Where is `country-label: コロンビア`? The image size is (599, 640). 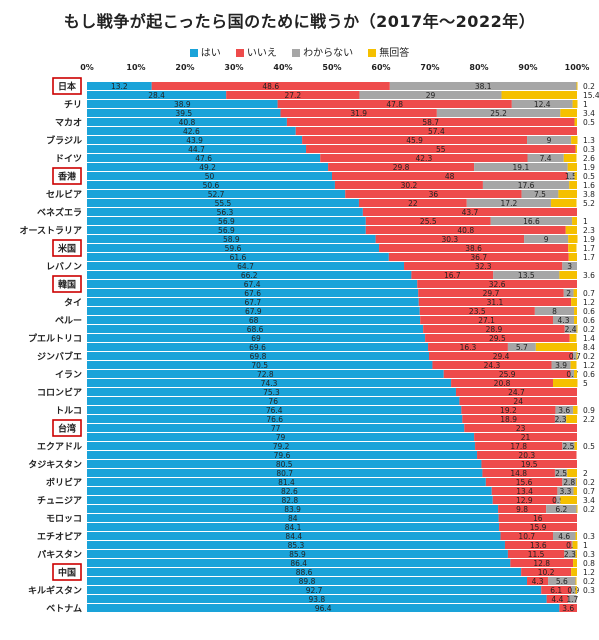
country-label: コロンビア is located at coordinates (59, 393).